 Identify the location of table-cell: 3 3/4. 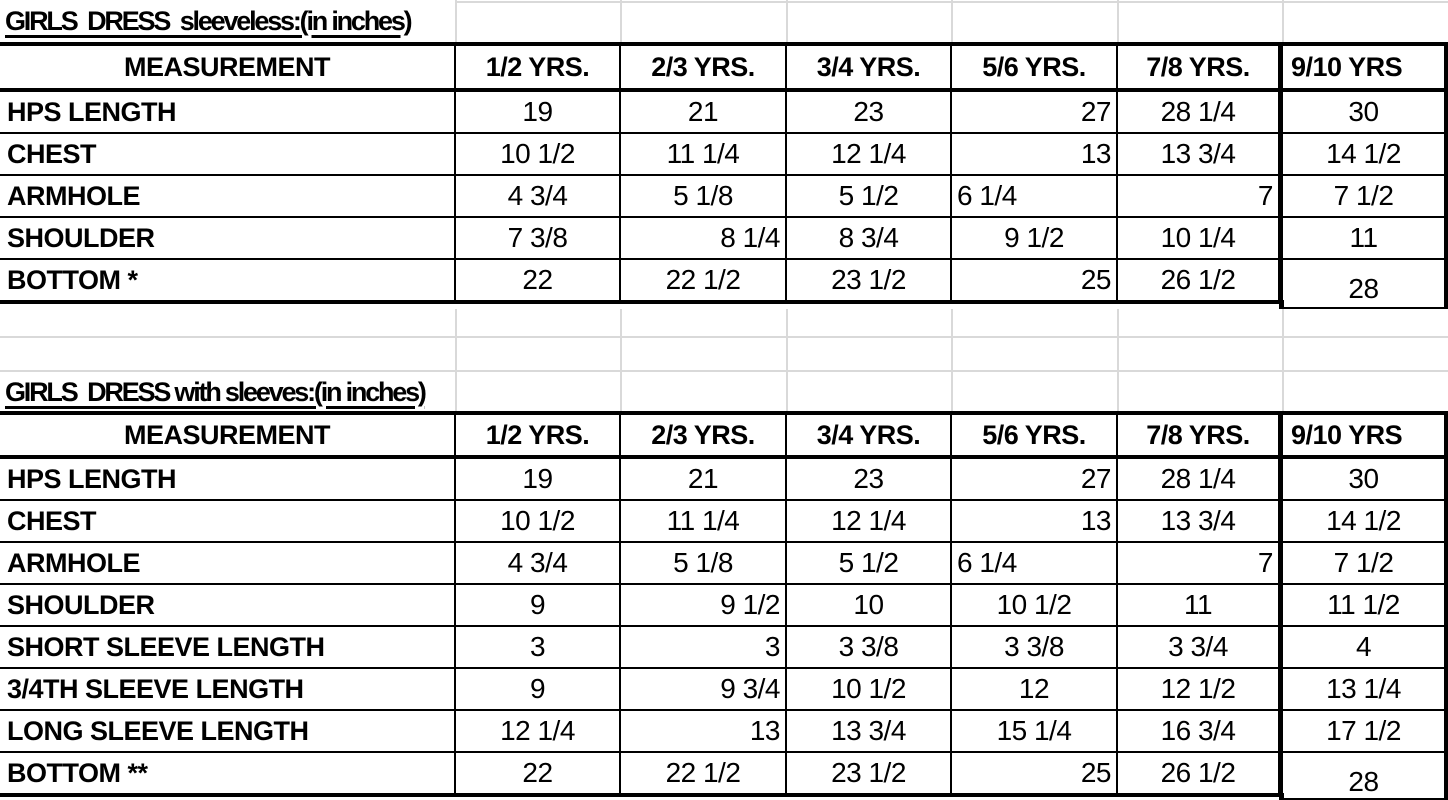
(1200, 648).